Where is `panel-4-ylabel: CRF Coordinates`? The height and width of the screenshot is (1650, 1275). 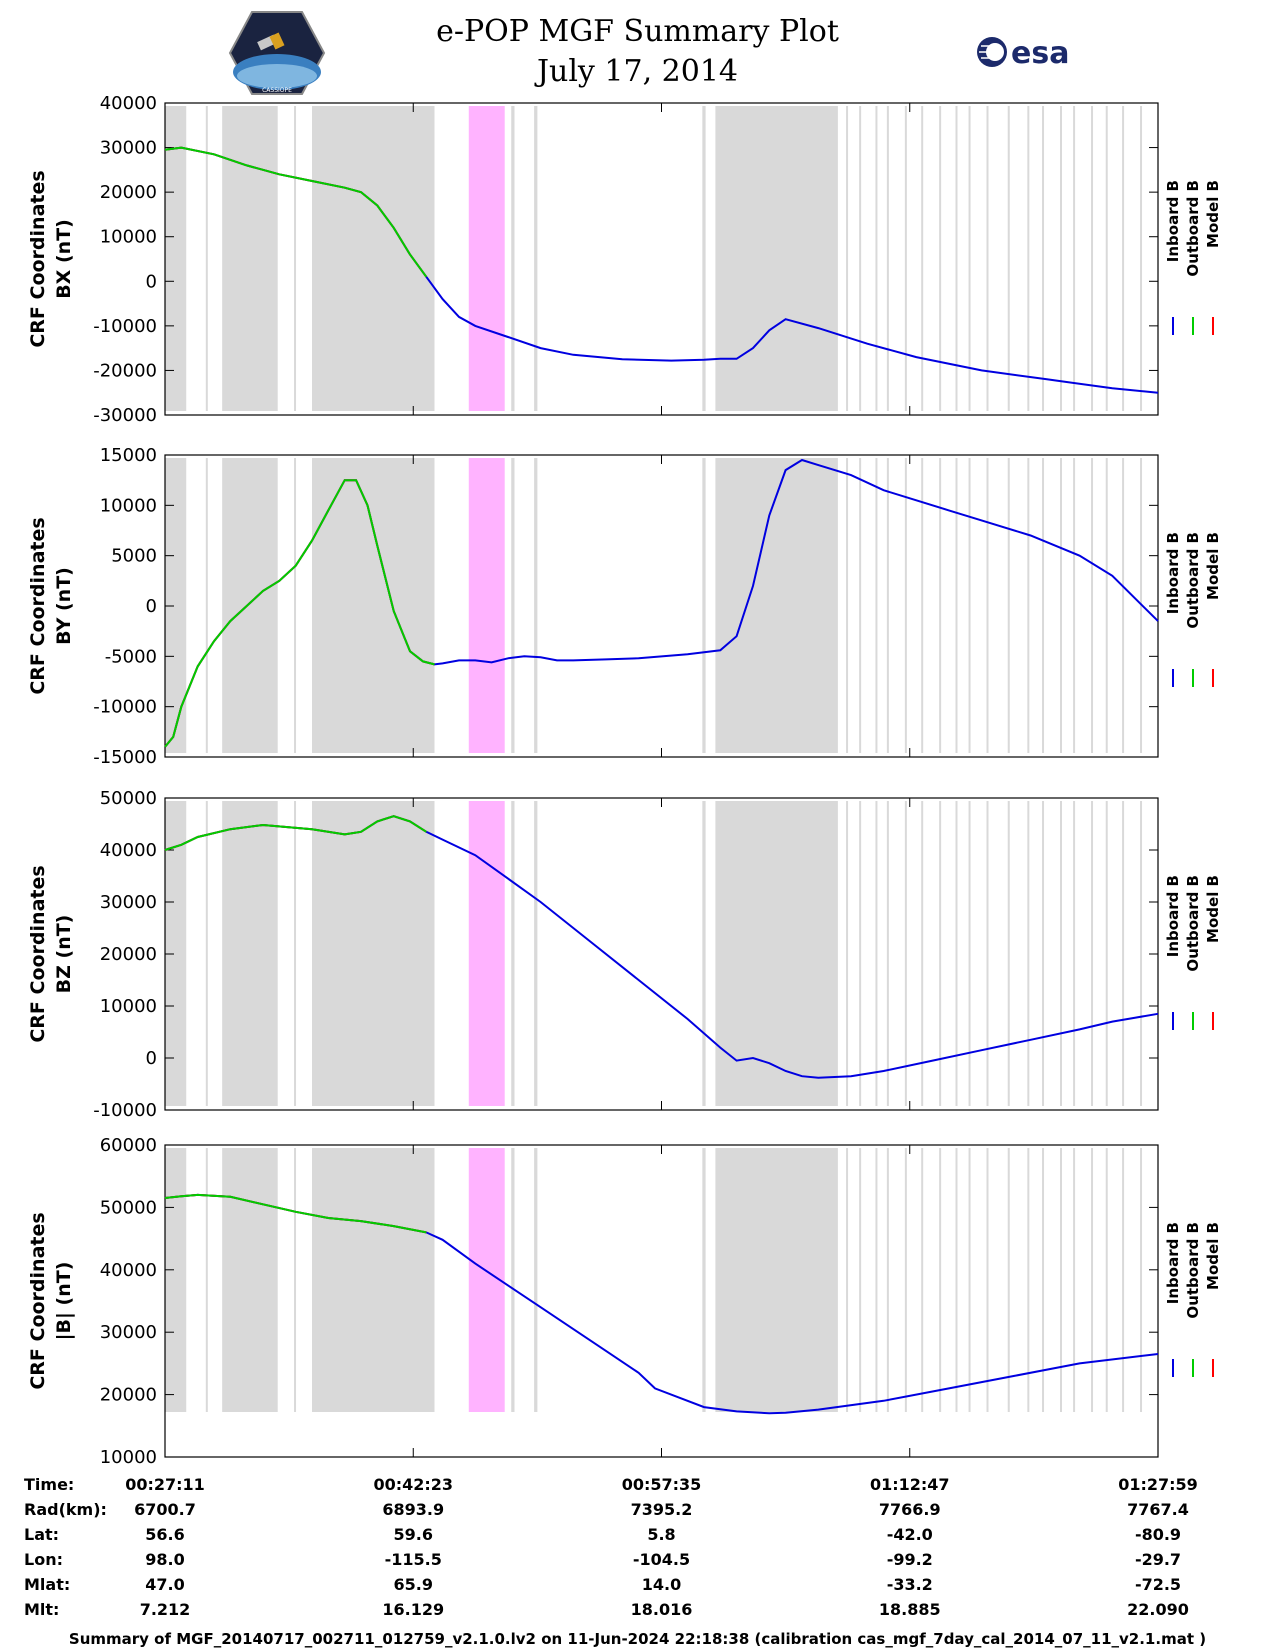
panel-4-ylabel: CRF Coordinates is located at coordinates (38, 1300).